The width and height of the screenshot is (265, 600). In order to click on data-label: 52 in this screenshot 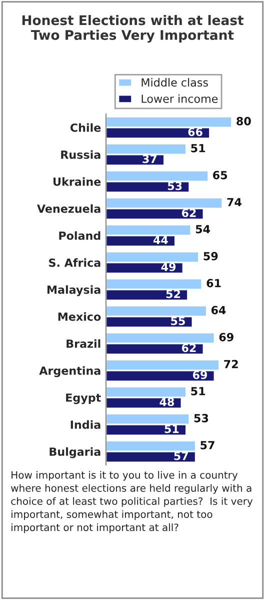, I will do `click(173, 294)`.